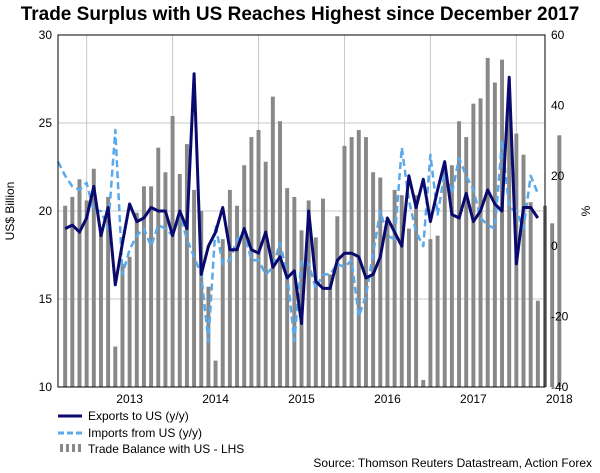 This screenshot has height=473, width=600. I want to click on x-tick-label: 2015, so click(301, 399).